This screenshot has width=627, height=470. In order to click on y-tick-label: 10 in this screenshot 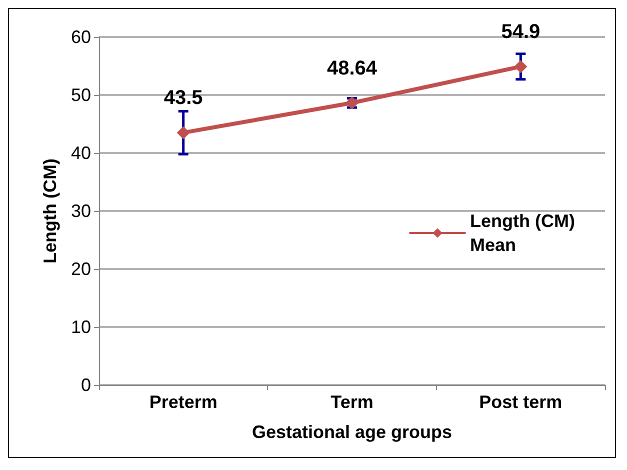, I will do `click(80, 327)`.